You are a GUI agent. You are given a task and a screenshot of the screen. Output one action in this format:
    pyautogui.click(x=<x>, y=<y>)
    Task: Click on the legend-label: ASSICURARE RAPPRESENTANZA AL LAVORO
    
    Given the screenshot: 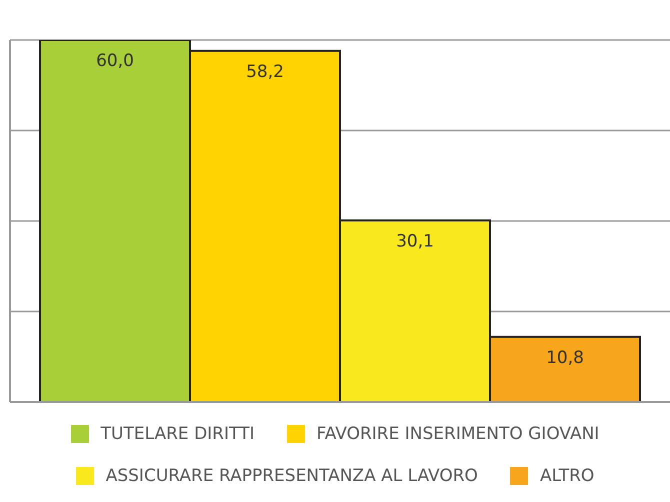 What is the action you would take?
    pyautogui.click(x=292, y=476)
    